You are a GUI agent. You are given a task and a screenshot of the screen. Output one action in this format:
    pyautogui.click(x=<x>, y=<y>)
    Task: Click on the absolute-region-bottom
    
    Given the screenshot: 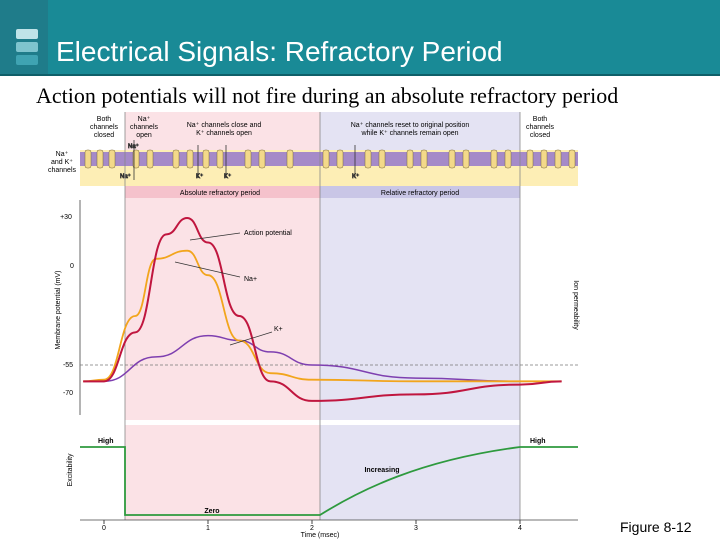 What is the action you would take?
    pyautogui.click(x=222, y=472)
    